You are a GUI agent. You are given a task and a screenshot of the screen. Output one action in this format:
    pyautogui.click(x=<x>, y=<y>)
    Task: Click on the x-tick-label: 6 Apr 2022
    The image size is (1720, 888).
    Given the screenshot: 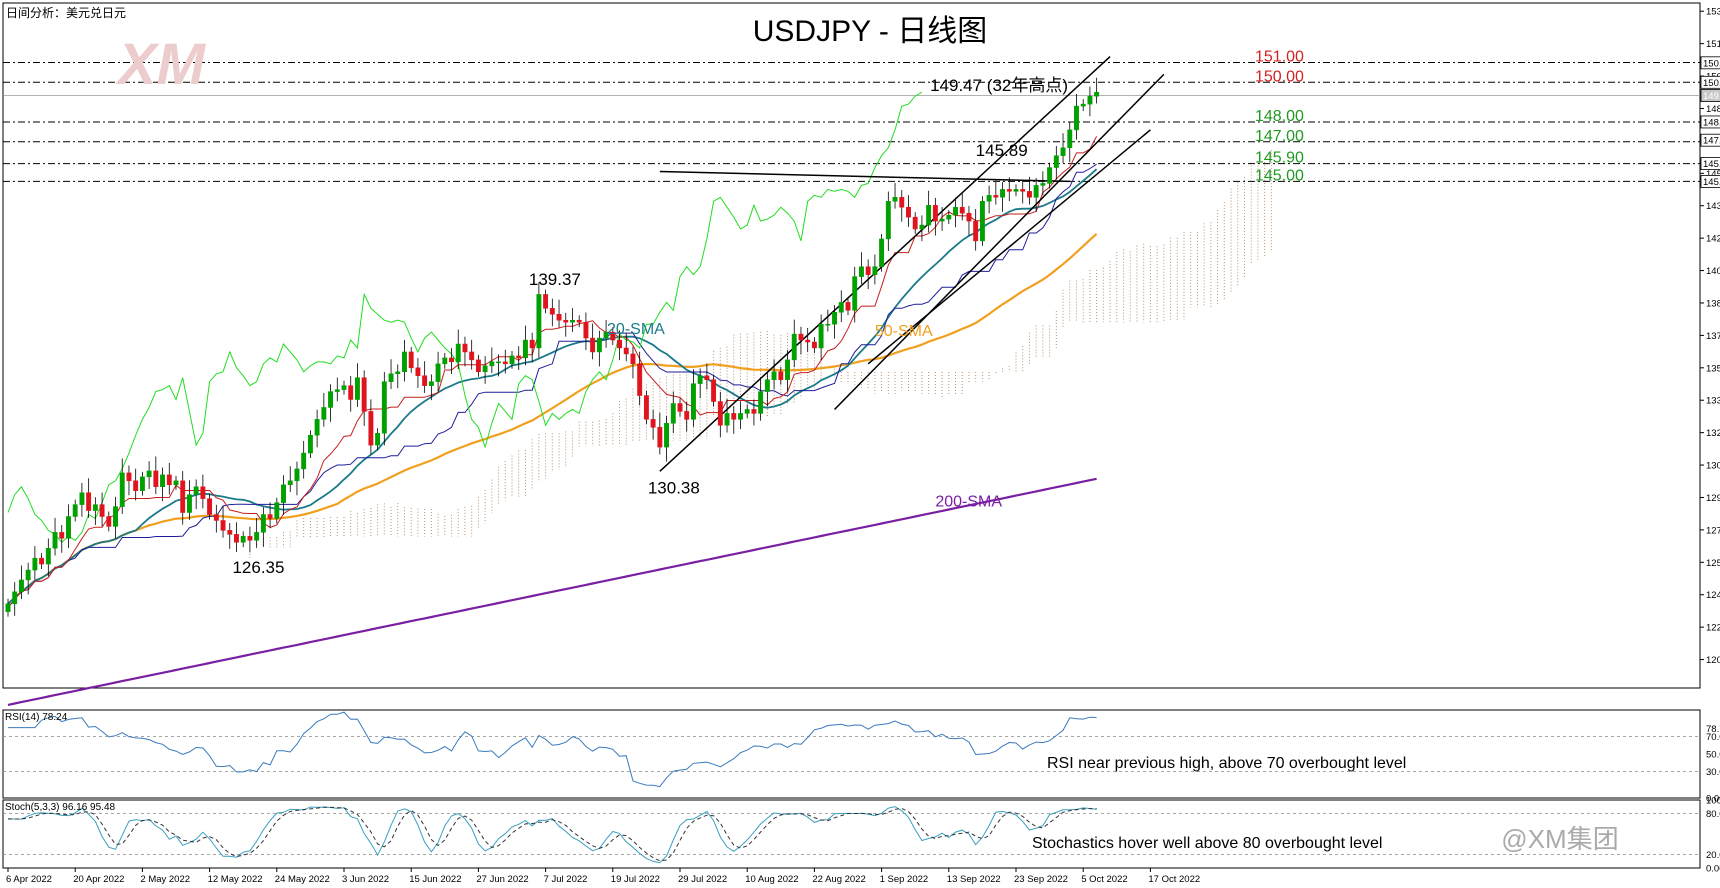 What is the action you would take?
    pyautogui.click(x=29, y=879)
    